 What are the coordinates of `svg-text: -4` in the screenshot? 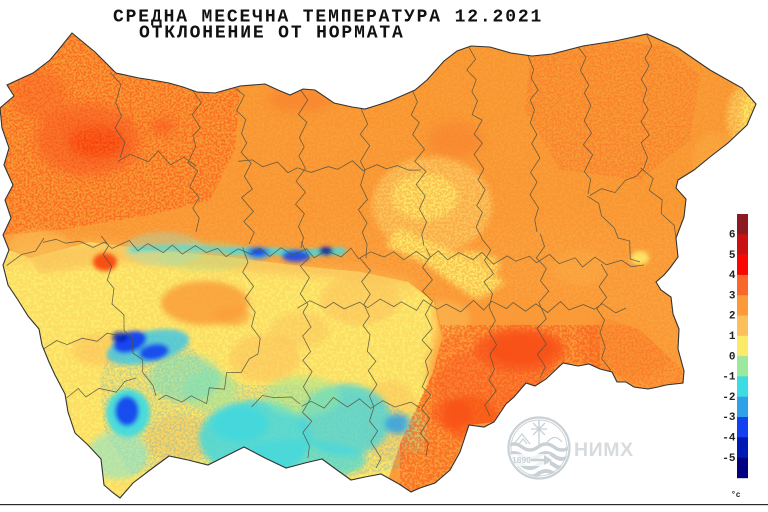 It's located at (729, 439).